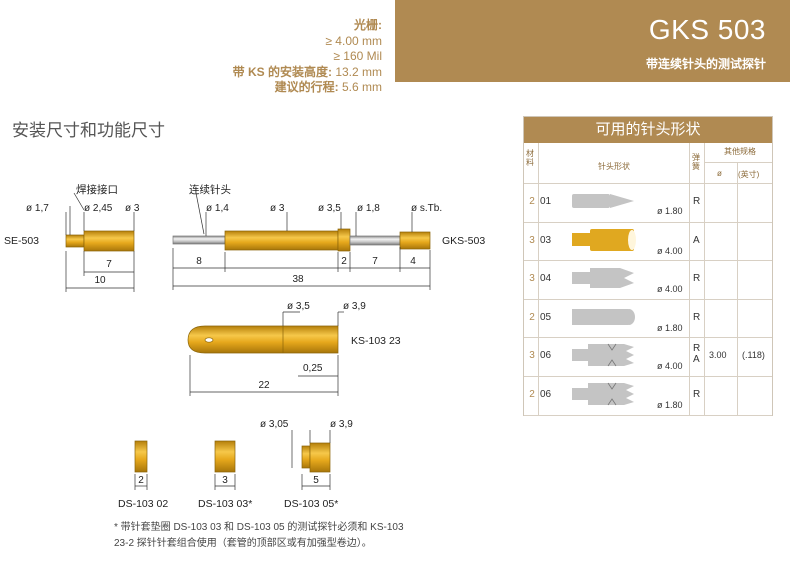 This screenshot has height=573, width=790. I want to click on grid-mil: ≥ 160 Mil, so click(357, 56).